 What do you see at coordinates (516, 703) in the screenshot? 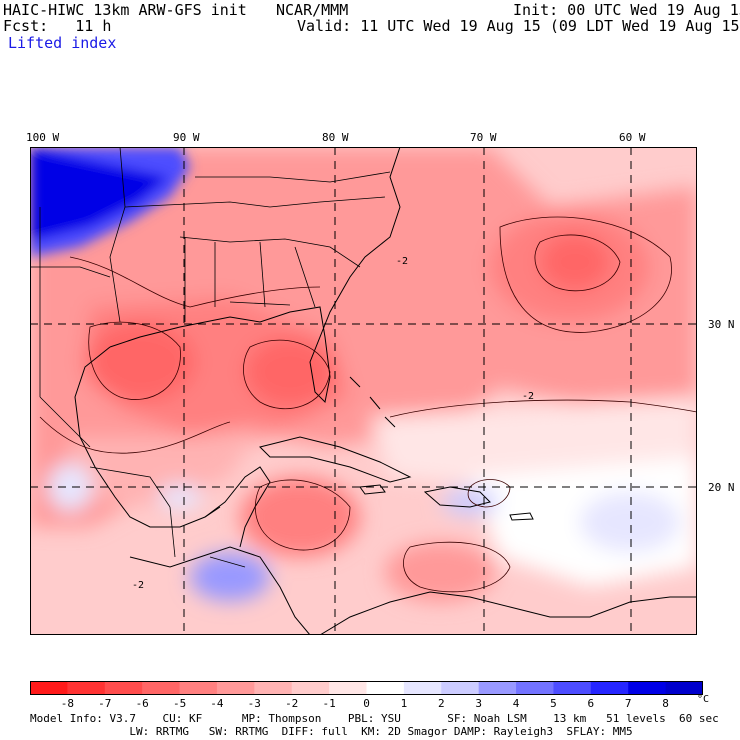
I see `colorbar-tick-label: 4` at bounding box center [516, 703].